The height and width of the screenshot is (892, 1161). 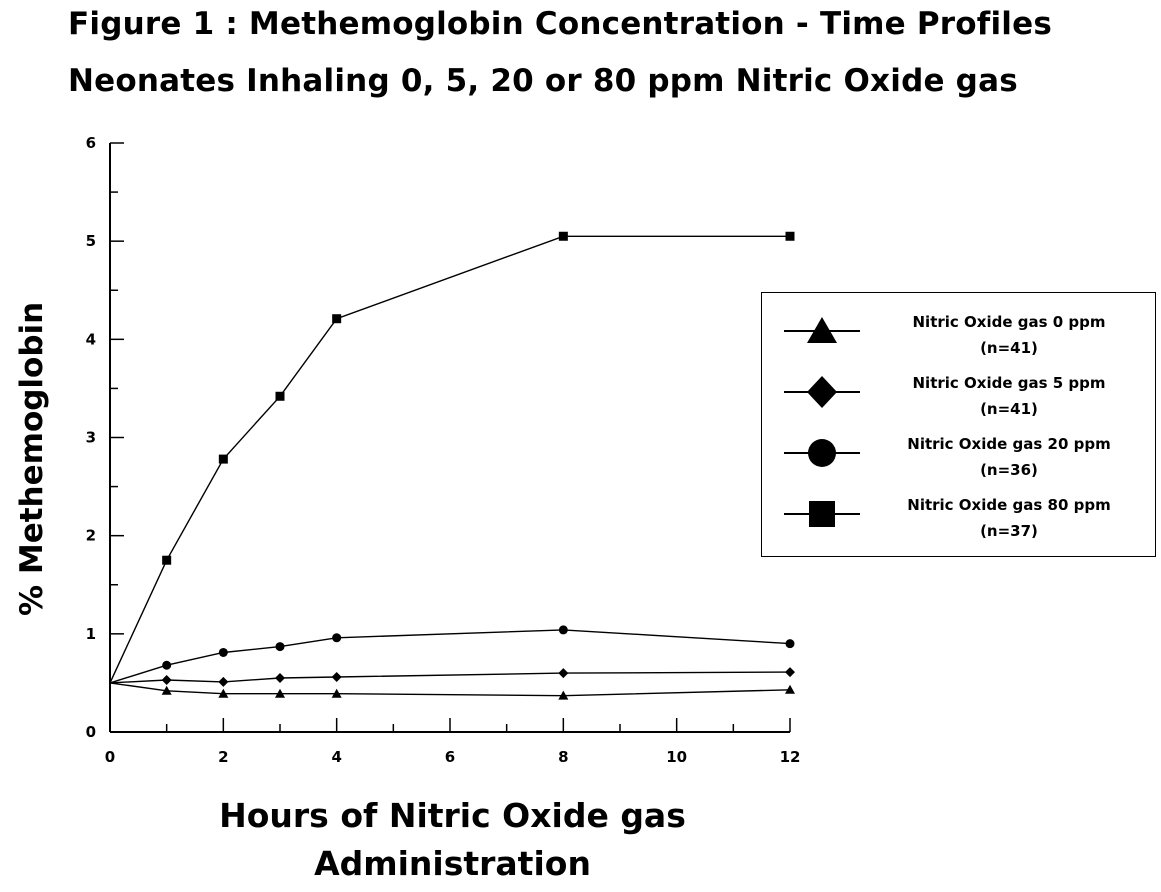 What do you see at coordinates (91, 536) in the screenshot?
I see `y-tick-label: 2` at bounding box center [91, 536].